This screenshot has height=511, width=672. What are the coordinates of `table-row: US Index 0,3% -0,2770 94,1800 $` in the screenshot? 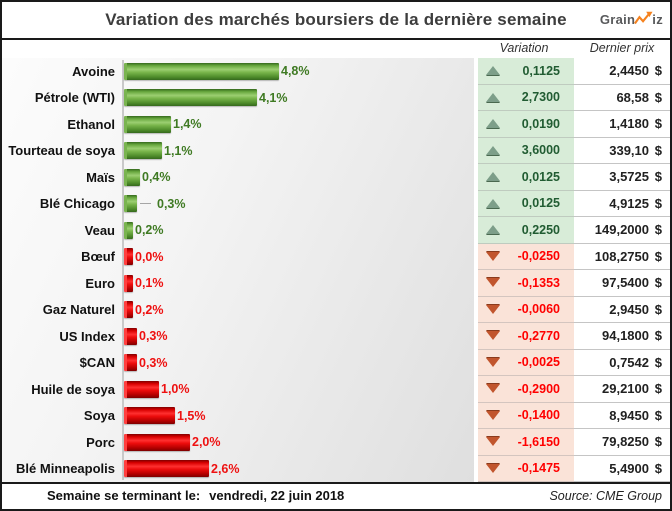 It's located at (336, 336).